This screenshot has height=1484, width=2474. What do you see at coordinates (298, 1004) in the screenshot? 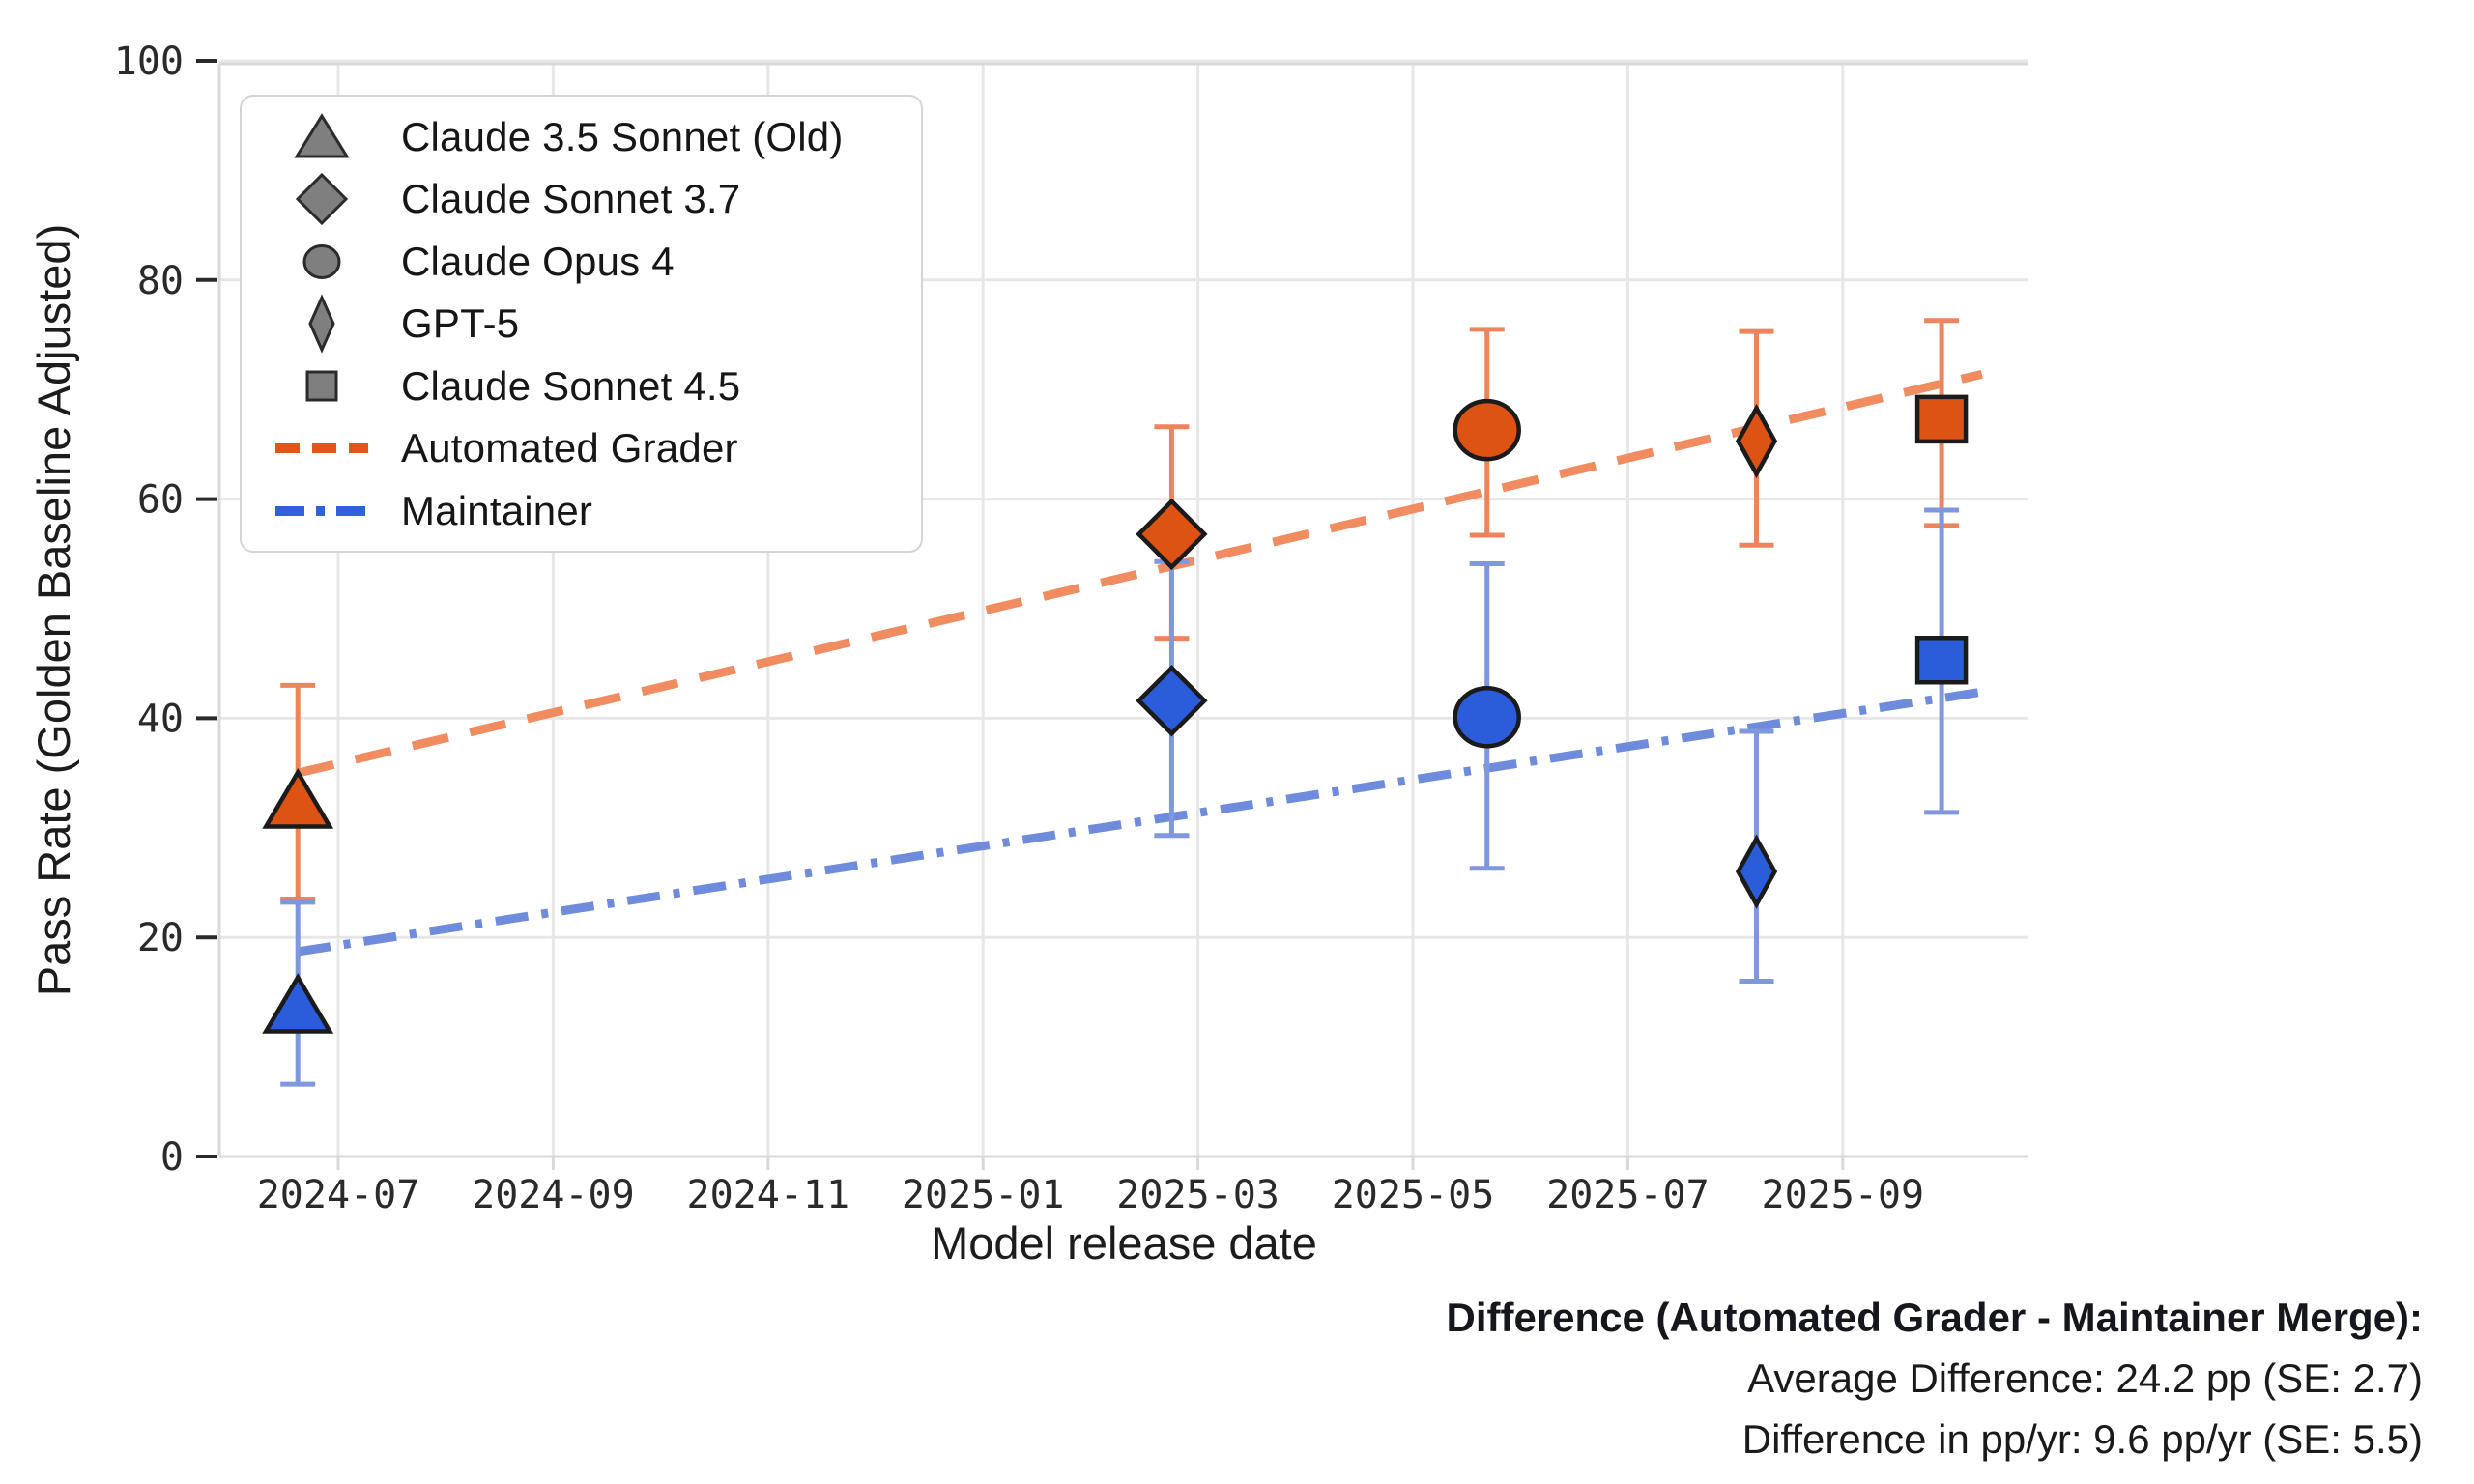
I see `marker-maintainer-claude-3-5-sonnet-old` at bounding box center [298, 1004].